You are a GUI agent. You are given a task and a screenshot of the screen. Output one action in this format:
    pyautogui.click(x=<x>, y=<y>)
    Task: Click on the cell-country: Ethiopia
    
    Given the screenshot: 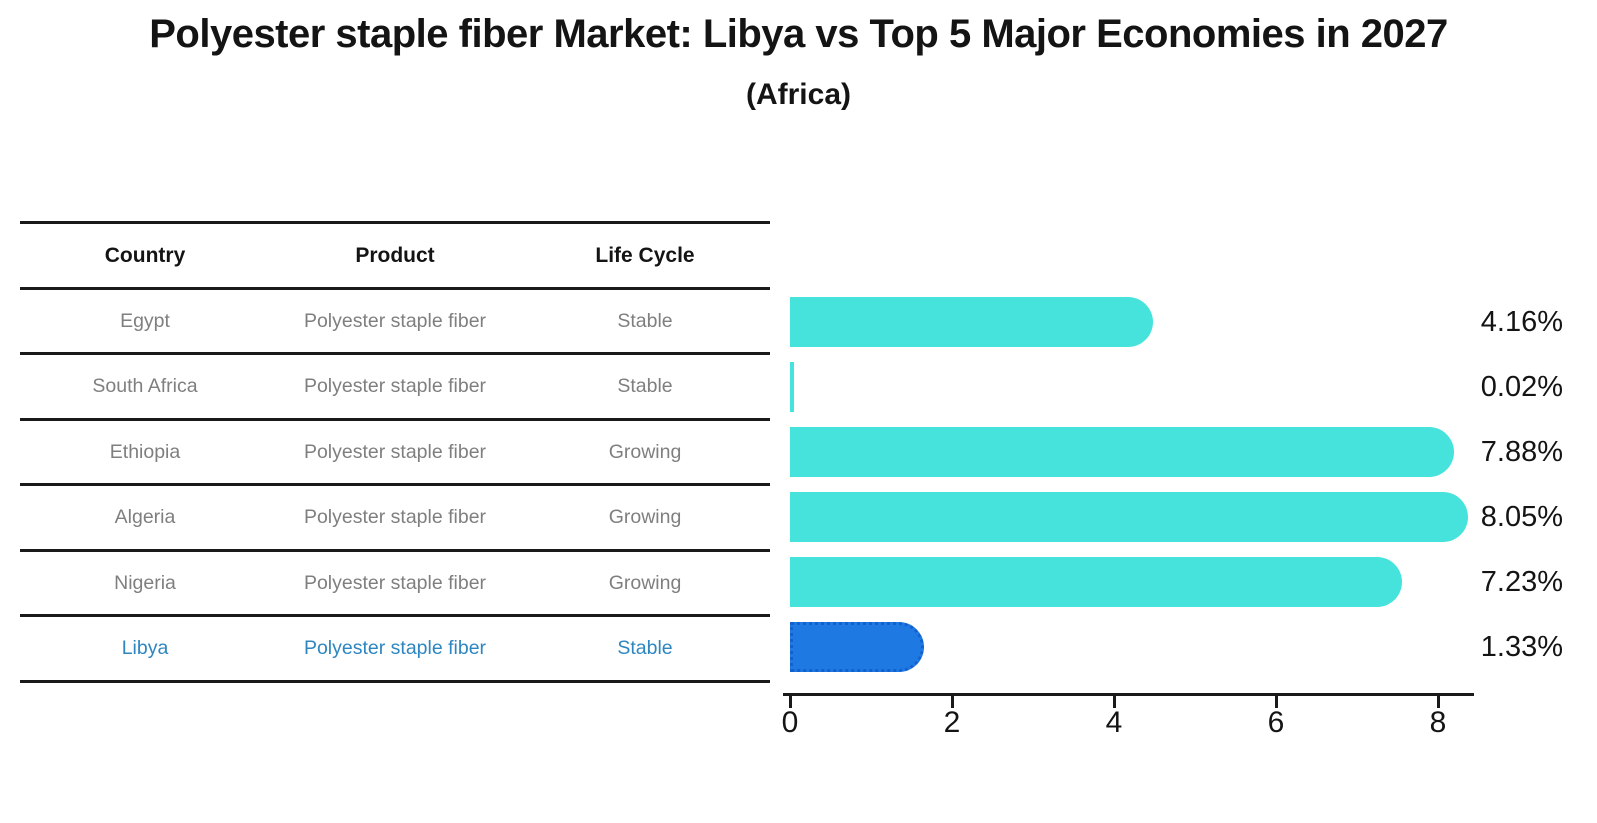 What is the action you would take?
    pyautogui.click(x=145, y=451)
    